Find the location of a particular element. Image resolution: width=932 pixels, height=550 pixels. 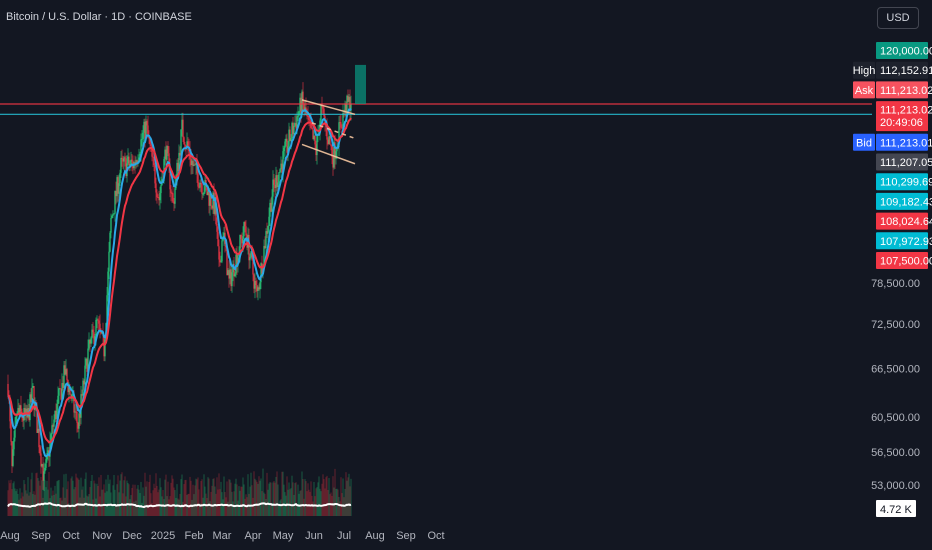

currency-button: USD is located at coordinates (898, 18).